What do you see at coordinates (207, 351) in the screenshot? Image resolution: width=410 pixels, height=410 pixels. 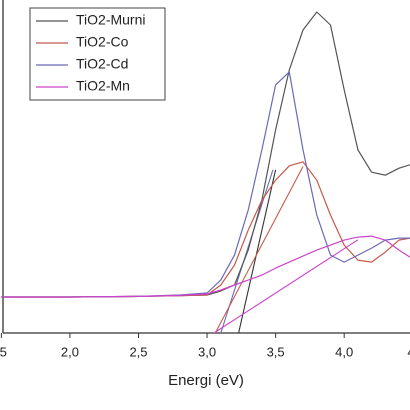 I see `x-tick-label: 3,0` at bounding box center [207, 351].